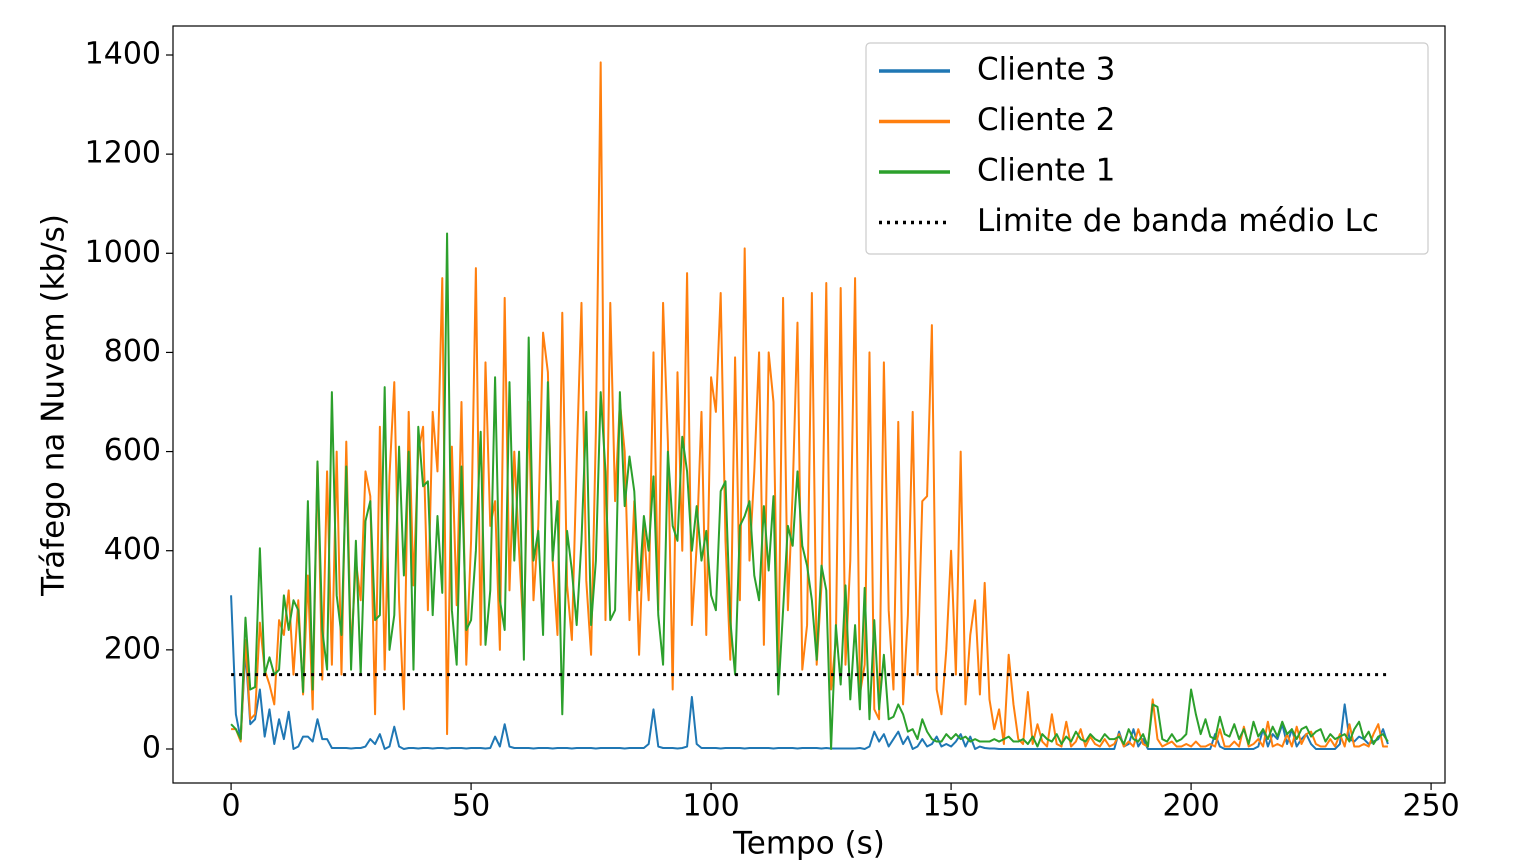  I want to click on x-tick-label: 50, so click(471, 806).